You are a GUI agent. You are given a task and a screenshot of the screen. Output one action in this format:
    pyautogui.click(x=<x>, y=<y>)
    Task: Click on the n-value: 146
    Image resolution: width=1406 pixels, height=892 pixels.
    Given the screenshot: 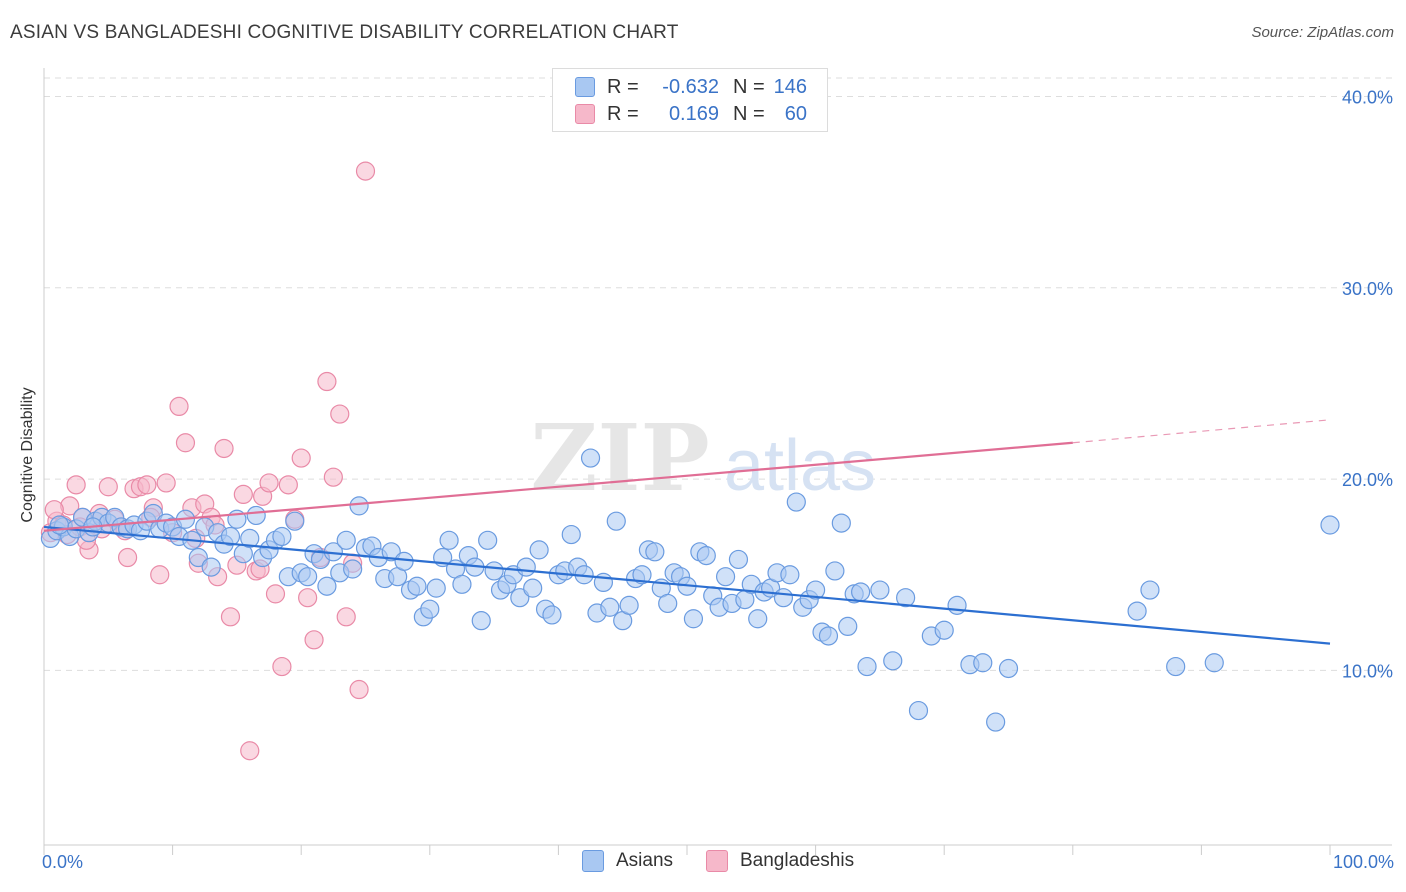 What is the action you would take?
    pyautogui.click(x=790, y=86)
    